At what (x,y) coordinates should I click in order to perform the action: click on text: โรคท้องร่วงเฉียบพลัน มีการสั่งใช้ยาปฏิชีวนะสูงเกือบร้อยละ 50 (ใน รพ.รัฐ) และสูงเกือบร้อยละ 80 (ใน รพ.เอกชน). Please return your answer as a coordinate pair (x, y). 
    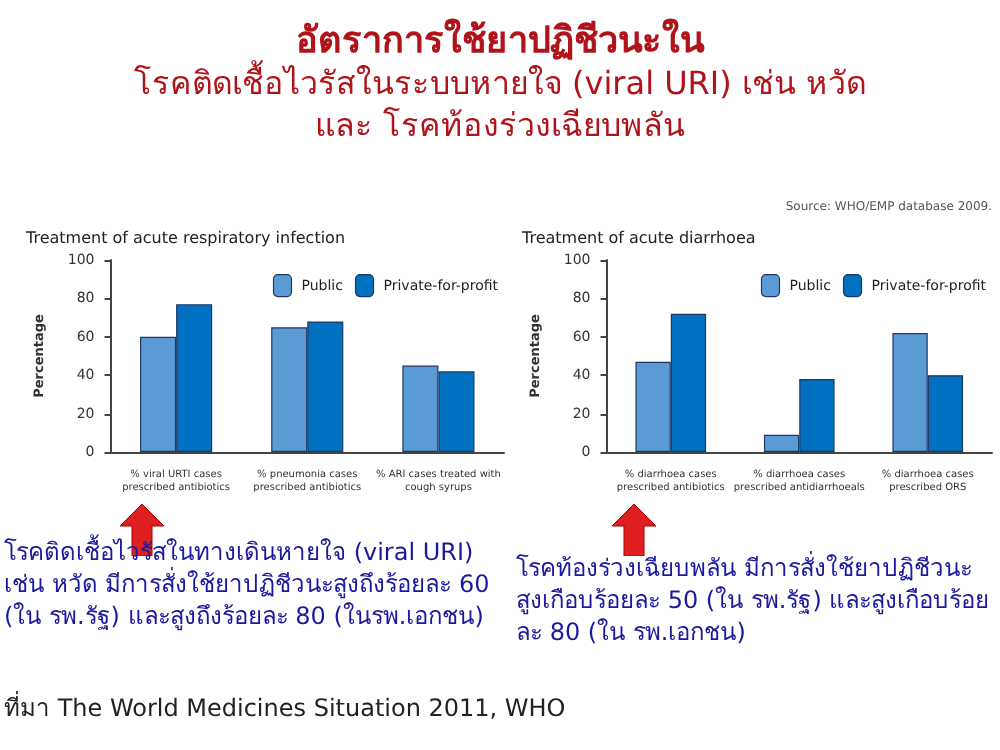
    Looking at the image, I should click on (754, 600).